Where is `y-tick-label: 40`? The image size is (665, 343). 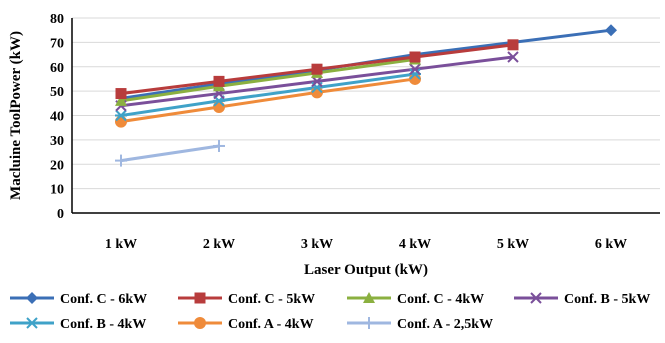 y-tick-label: 40 is located at coordinates (57, 117).